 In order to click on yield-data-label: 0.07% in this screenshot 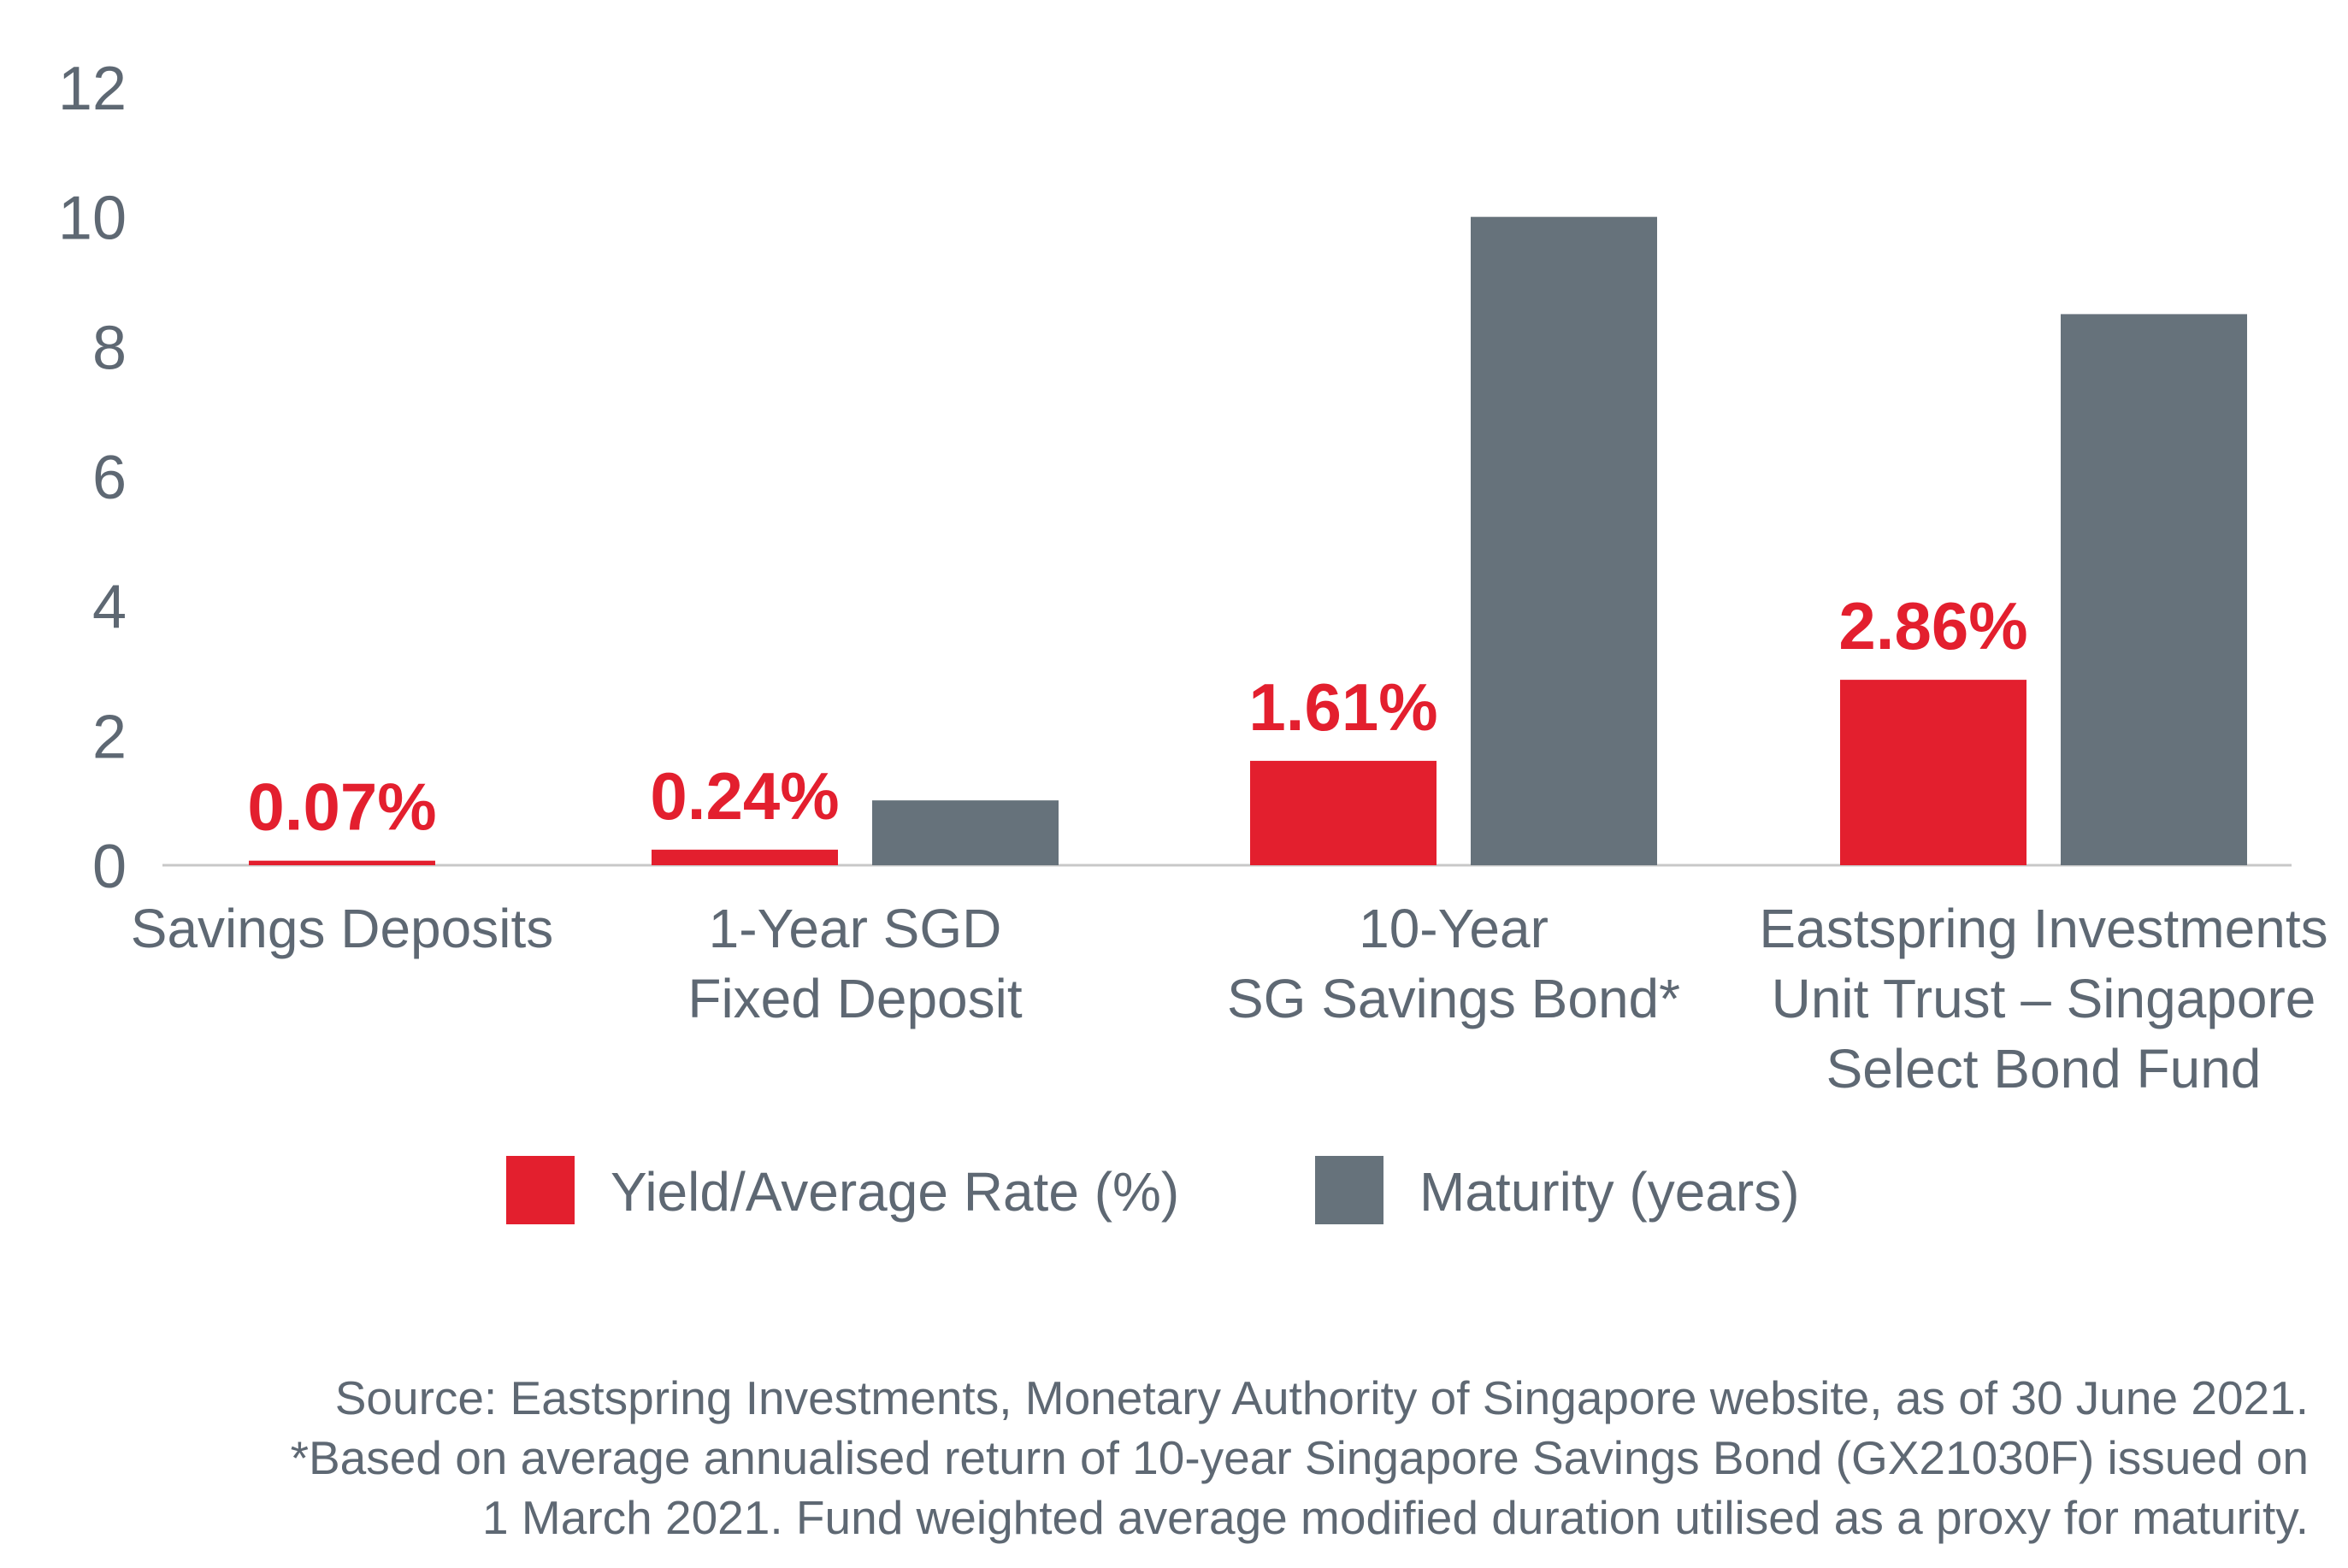, I will do `click(341, 807)`.